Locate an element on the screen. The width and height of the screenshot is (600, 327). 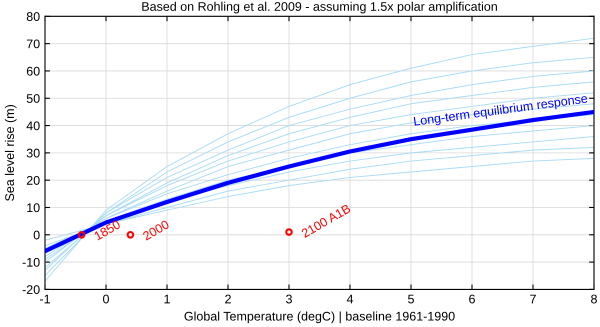
x-tick-label: 2 is located at coordinates (228, 299).